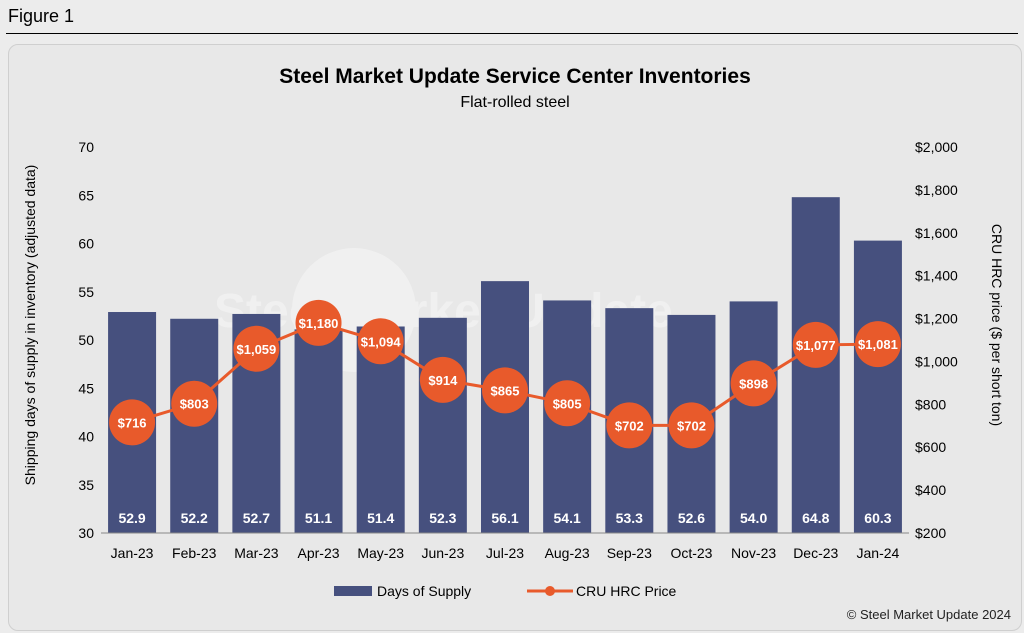 The height and width of the screenshot is (633, 1024). I want to click on y-tick-label: 50, so click(86, 340).